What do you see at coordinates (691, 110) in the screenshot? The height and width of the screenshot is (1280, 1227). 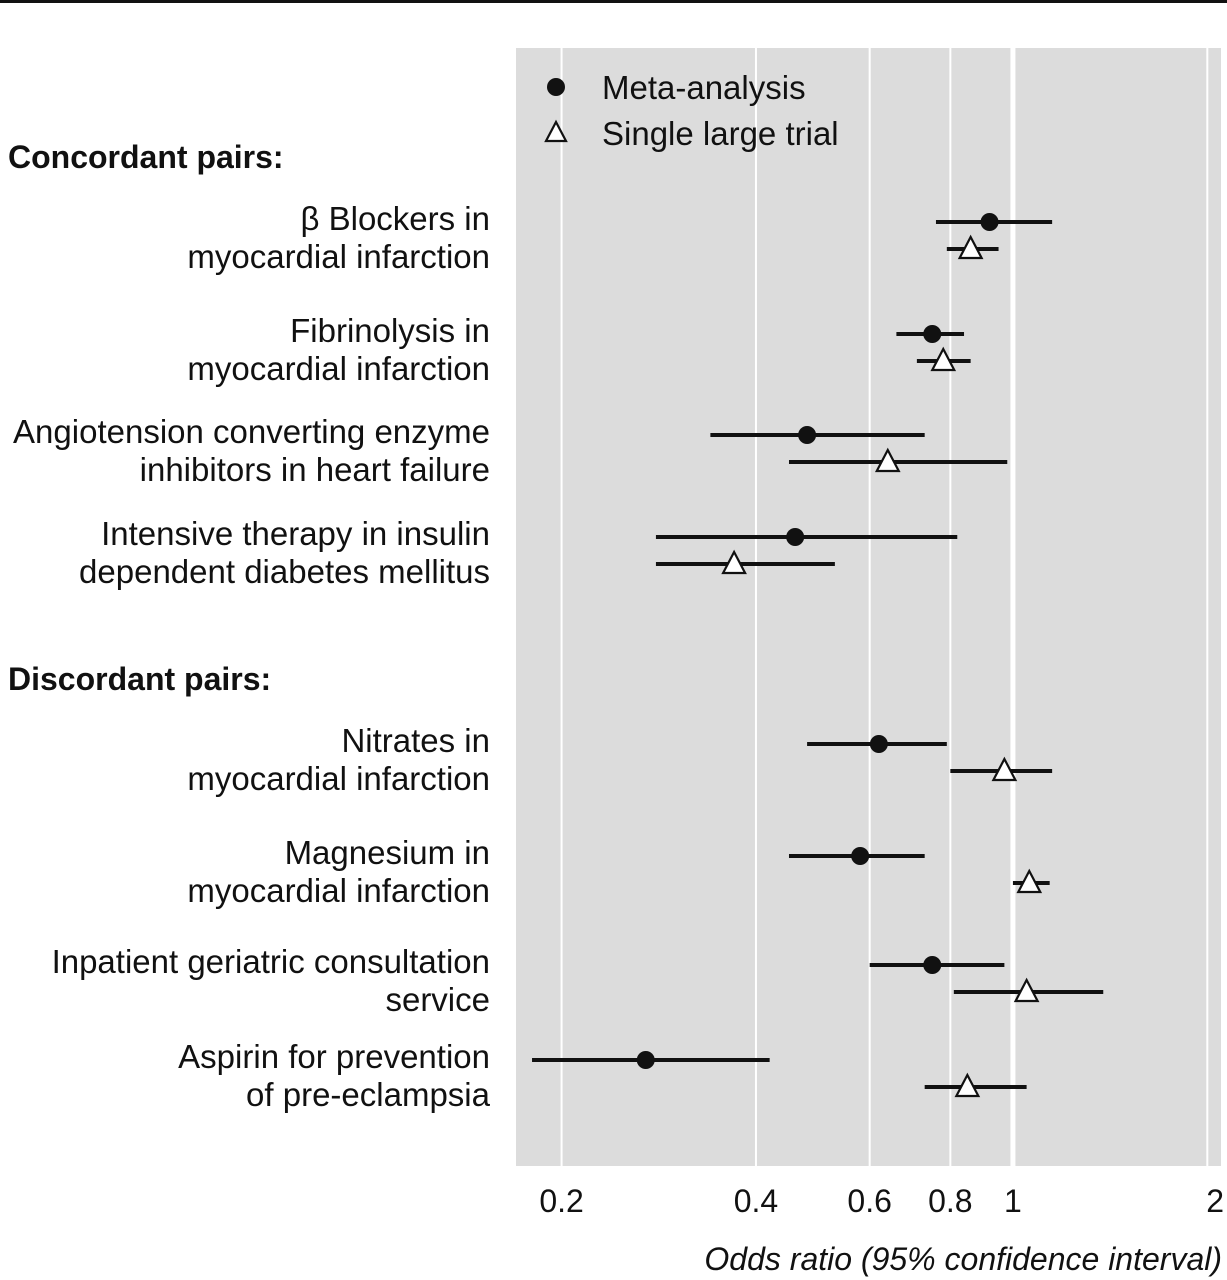 I see `legend: Meta-analysis Single large trial` at bounding box center [691, 110].